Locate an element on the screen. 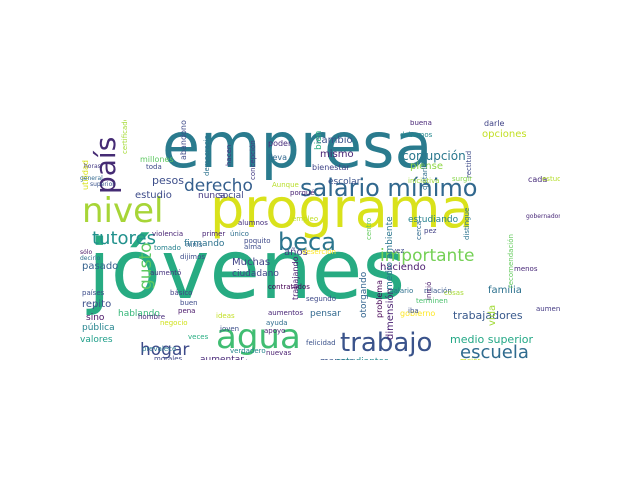 Image resolution: width=640 pixels, height=480 pixels. word: jóvenes is located at coordinates (247, 270).